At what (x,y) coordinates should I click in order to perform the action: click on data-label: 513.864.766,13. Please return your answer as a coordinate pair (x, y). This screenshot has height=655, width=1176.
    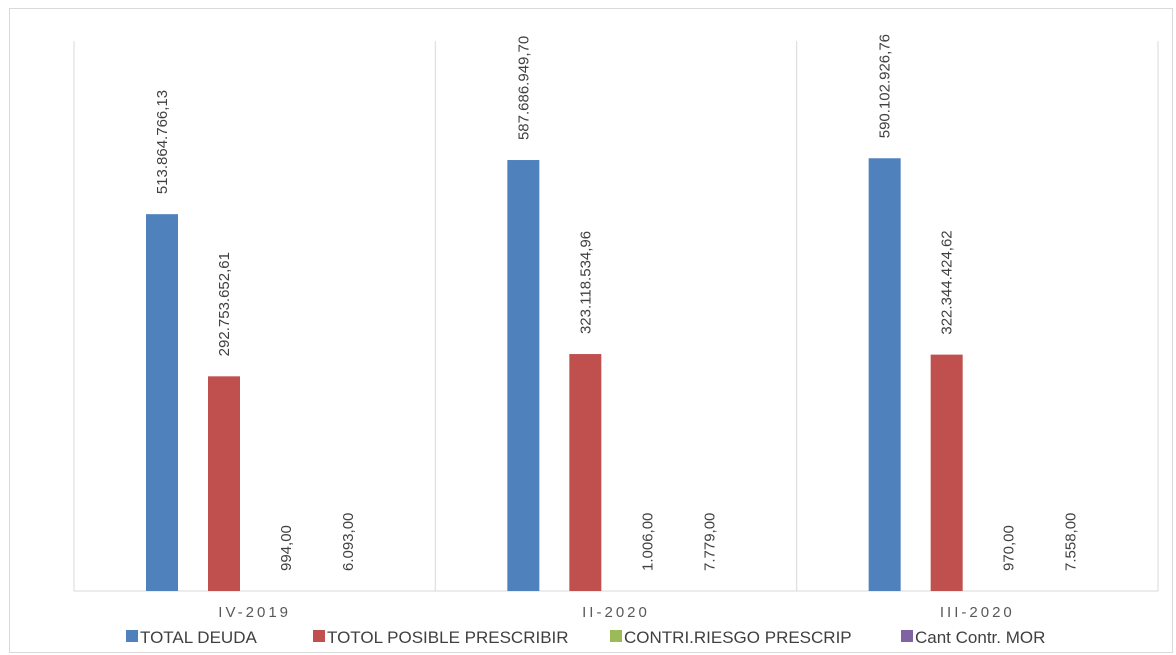
    Looking at the image, I should click on (162, 142).